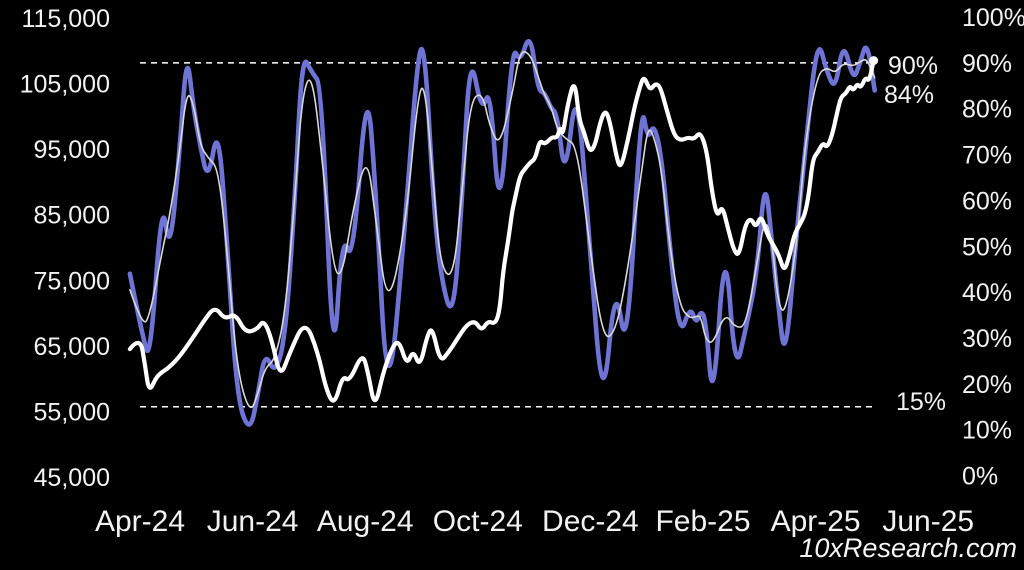 Image resolution: width=1024 pixels, height=570 pixels. I want to click on x-axis-tick: Dec-24, so click(590, 521).